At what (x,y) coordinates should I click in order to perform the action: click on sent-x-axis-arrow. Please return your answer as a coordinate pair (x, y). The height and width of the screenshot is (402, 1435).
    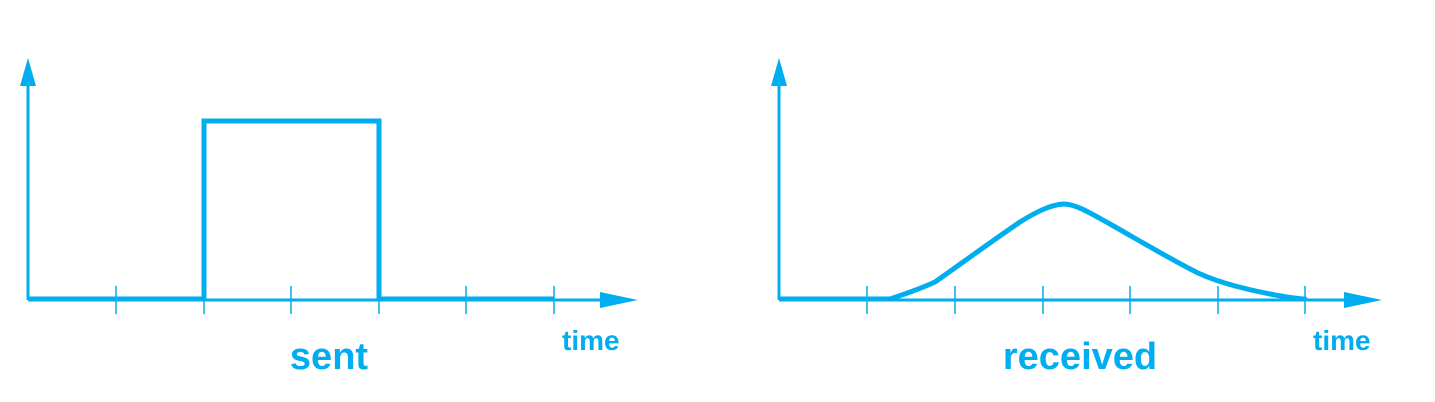
    Looking at the image, I should click on (619, 300).